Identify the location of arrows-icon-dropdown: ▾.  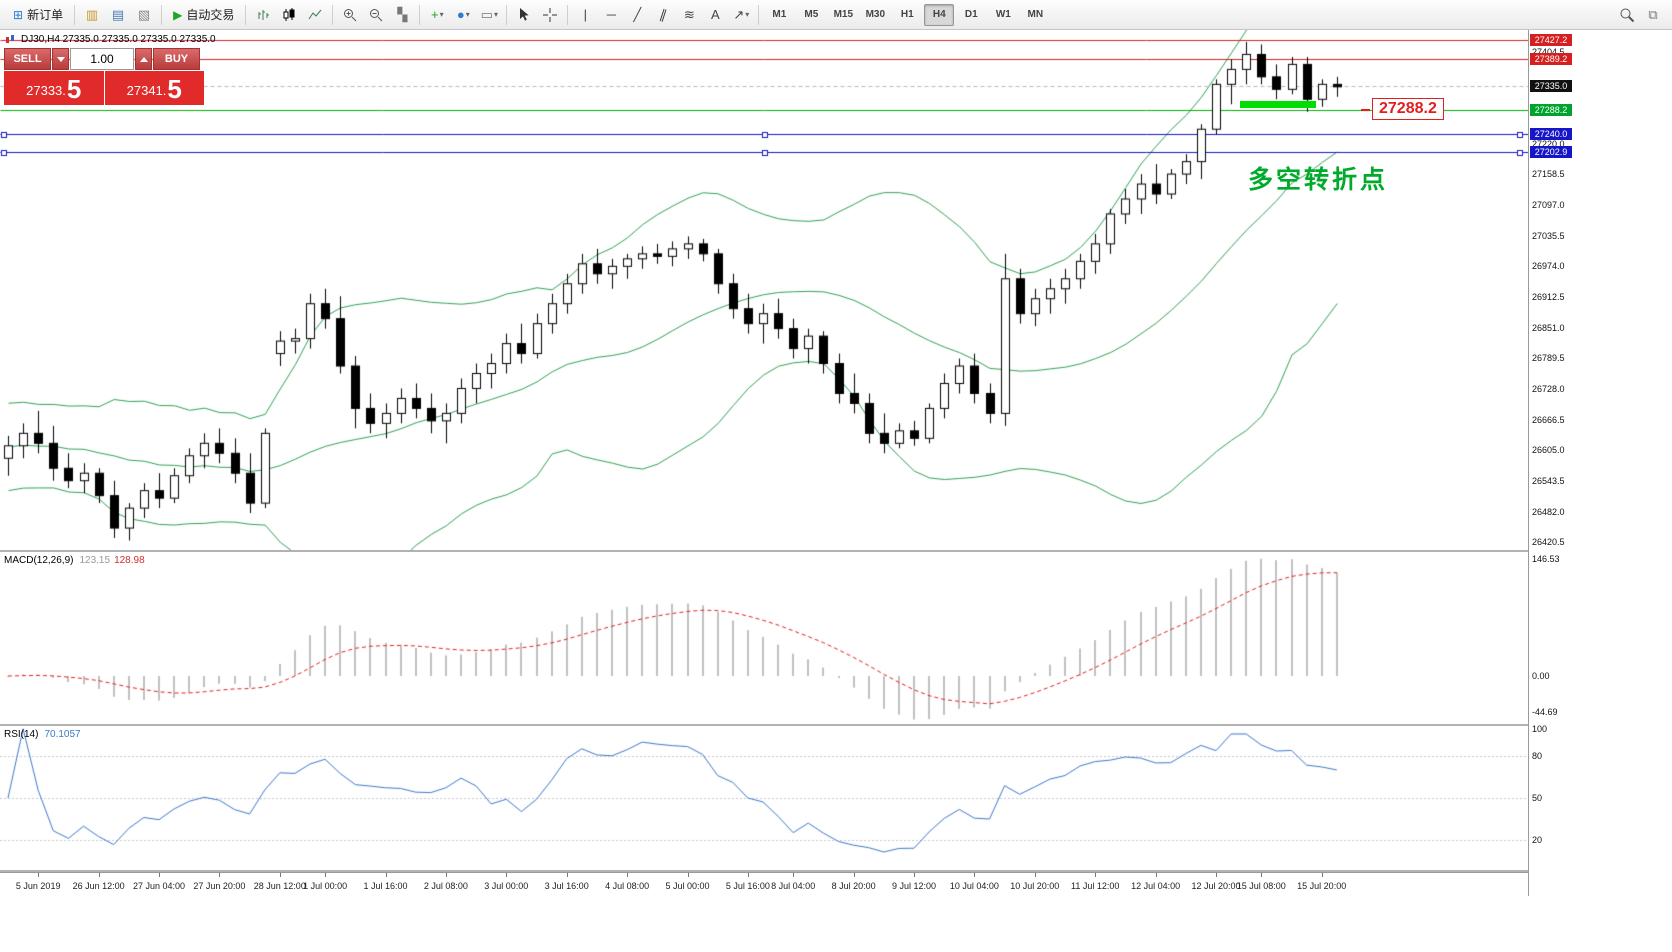
(747, 14).